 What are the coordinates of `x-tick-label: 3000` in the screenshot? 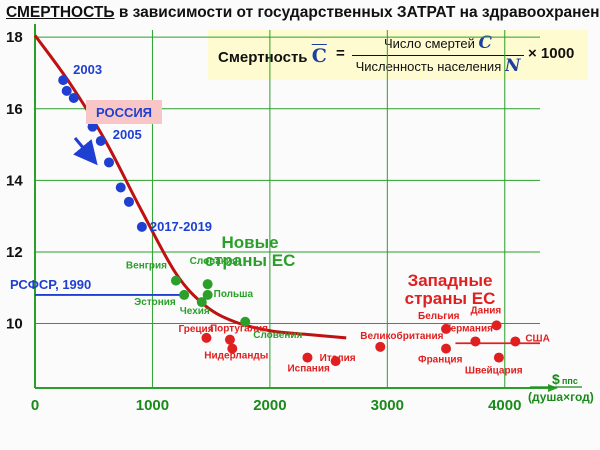 It's located at (387, 405).